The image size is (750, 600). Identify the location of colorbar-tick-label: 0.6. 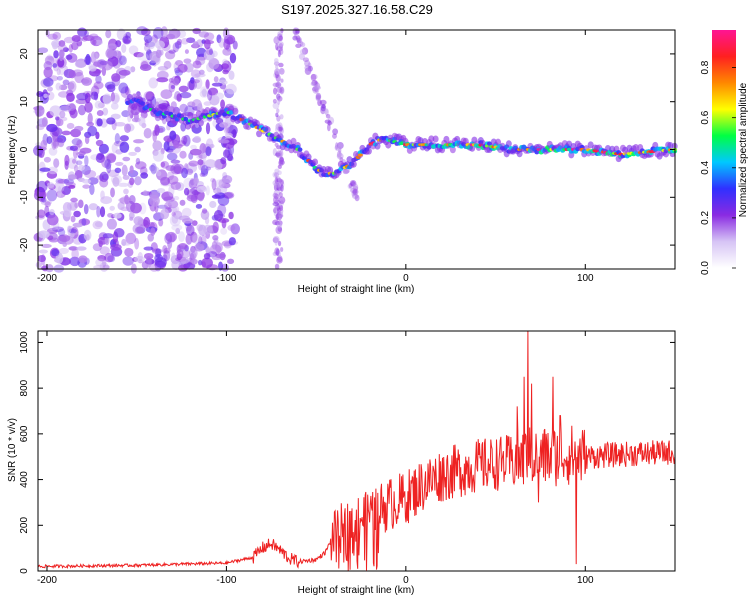
(705, 117).